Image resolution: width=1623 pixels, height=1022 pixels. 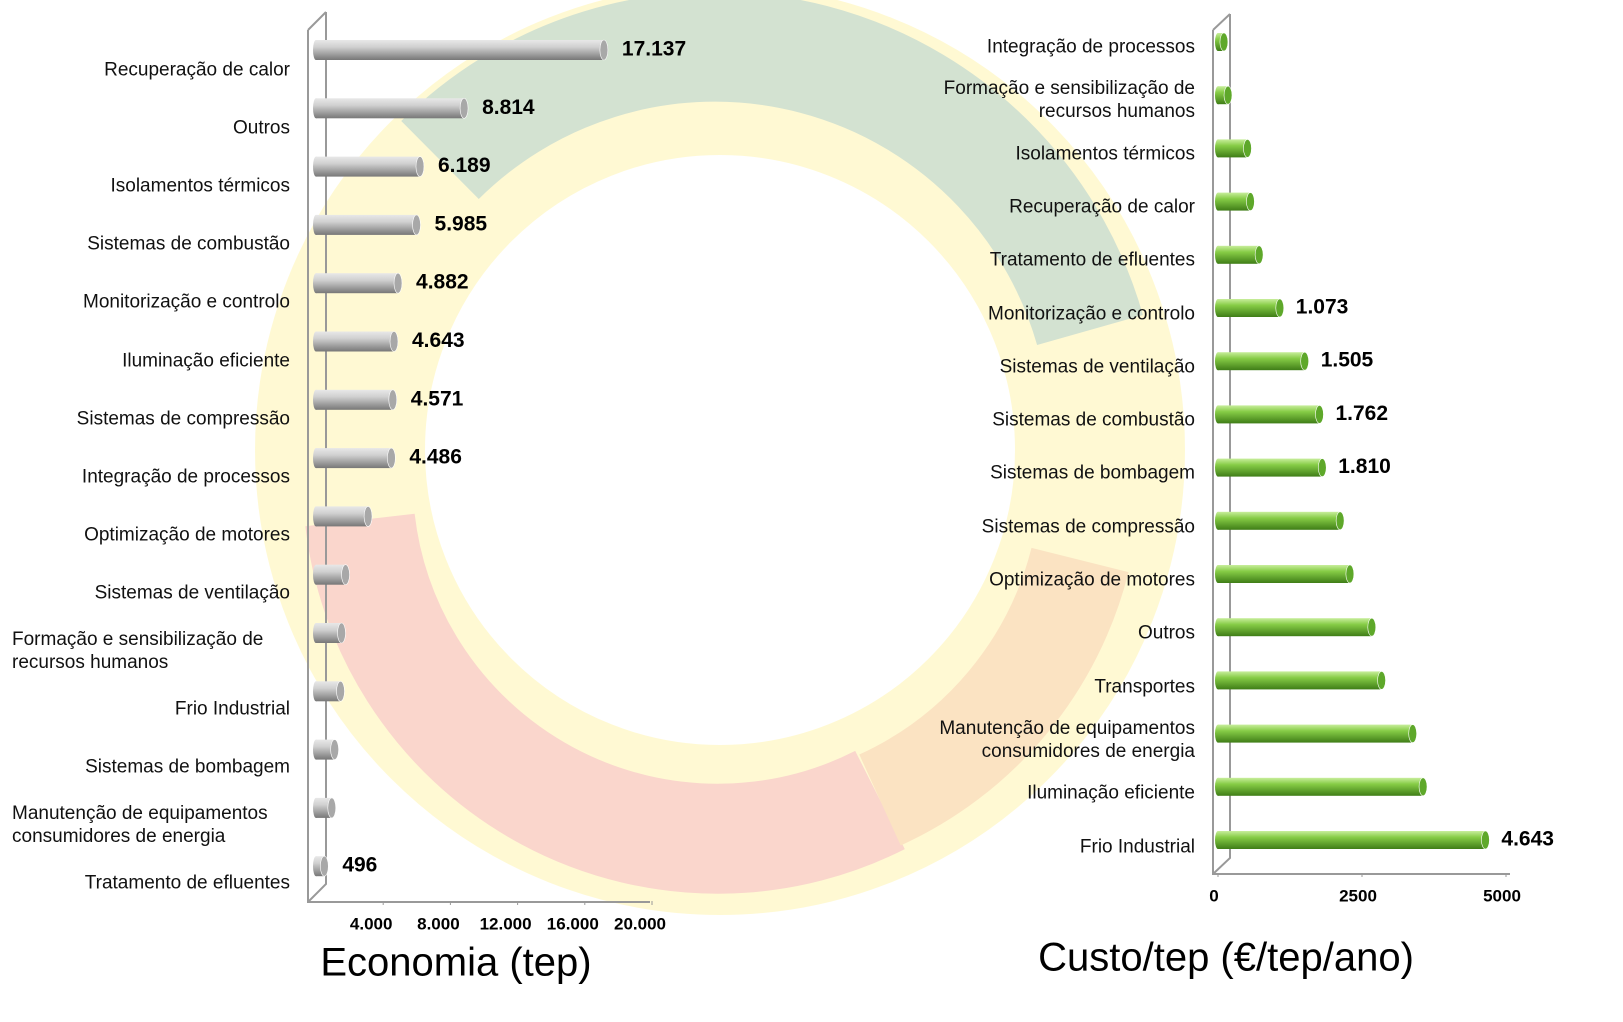 I want to click on value-label: 5.985, so click(x=461, y=223).